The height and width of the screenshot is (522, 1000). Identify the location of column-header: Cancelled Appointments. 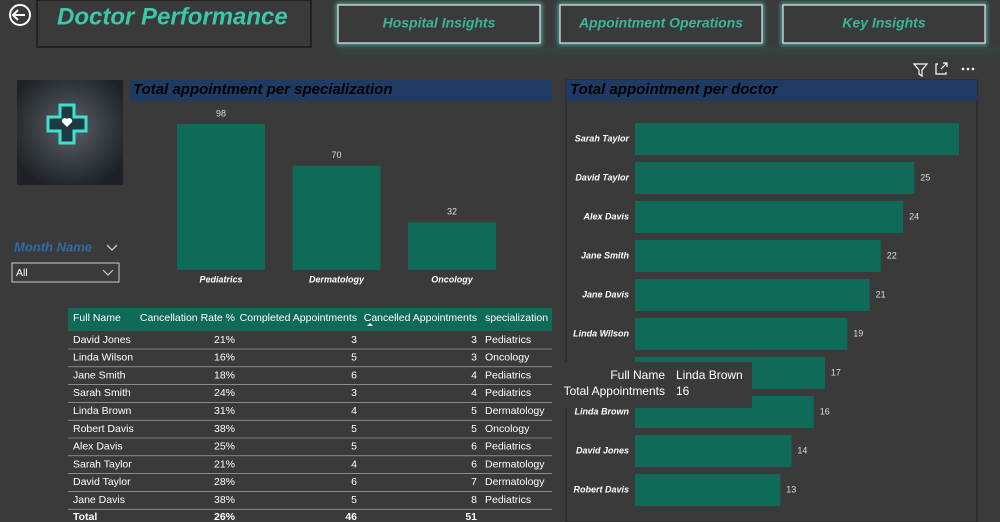
(420, 318).